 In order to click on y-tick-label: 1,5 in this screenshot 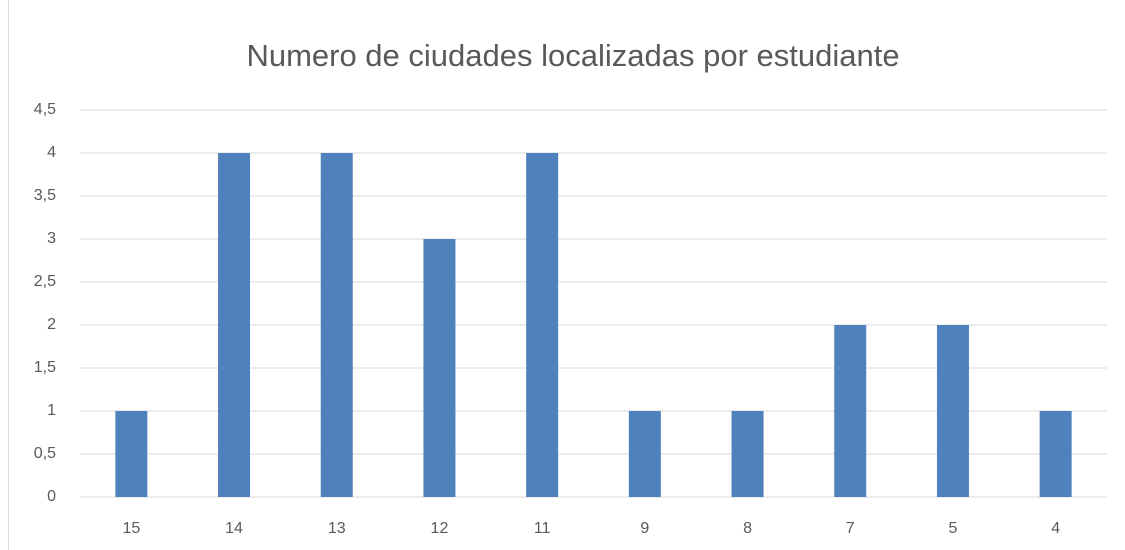, I will do `click(45, 367)`.